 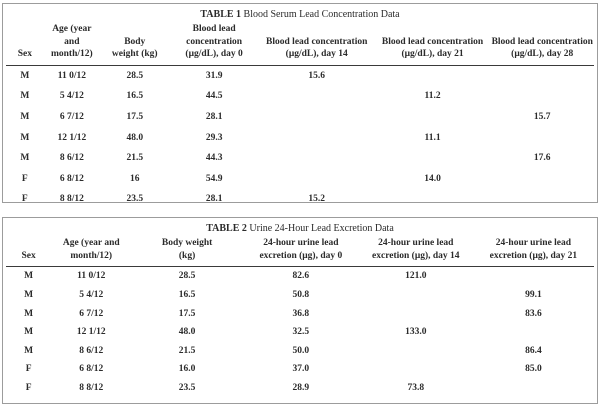 I want to click on cell: 50.0, so click(x=301, y=350).